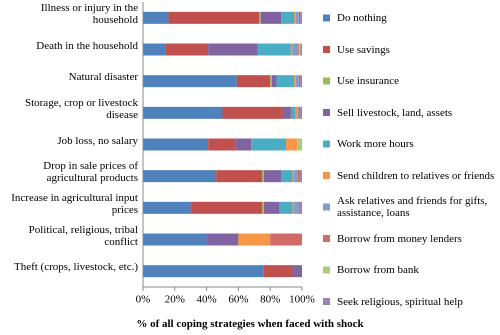  Describe the element at coordinates (375, 144) in the screenshot. I see `legend-label: Work more hours` at that location.